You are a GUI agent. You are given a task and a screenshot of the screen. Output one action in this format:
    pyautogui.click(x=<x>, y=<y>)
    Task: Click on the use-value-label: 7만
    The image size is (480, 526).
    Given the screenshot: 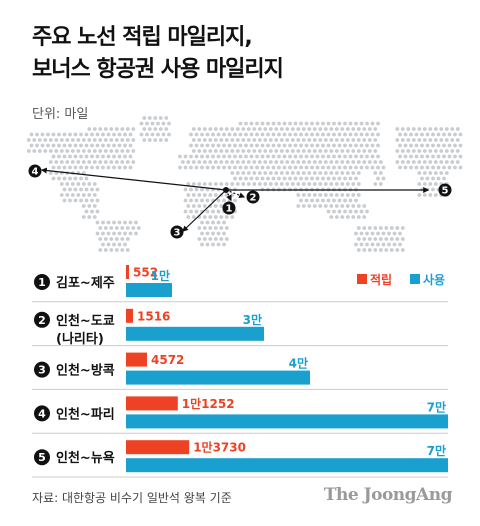 What is the action you would take?
    pyautogui.click(x=436, y=450)
    